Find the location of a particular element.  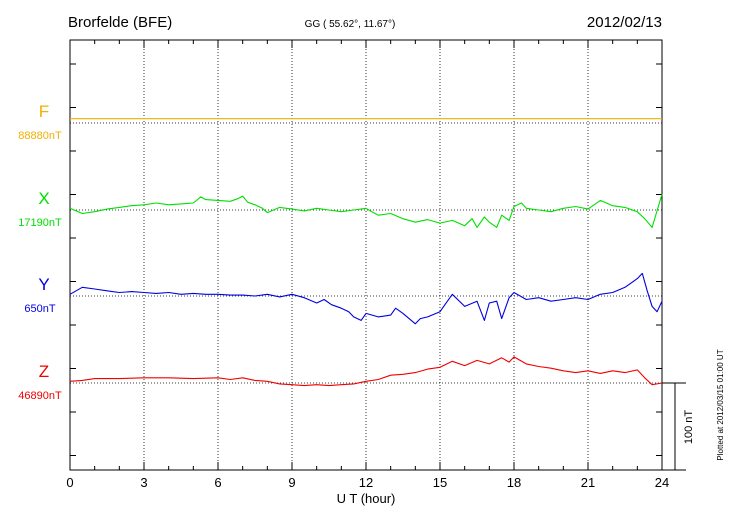

x-tick-label: 24 is located at coordinates (662, 482).